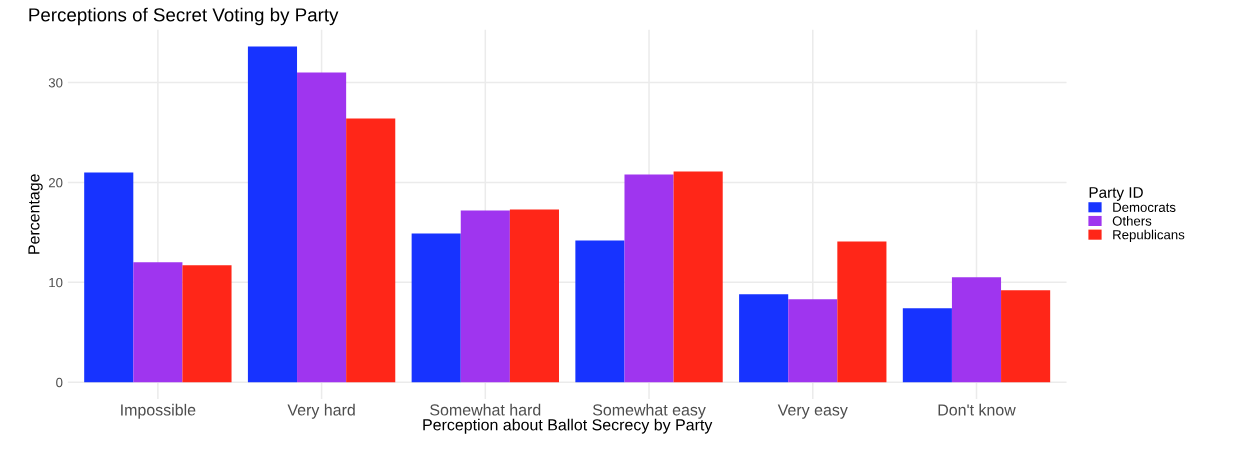  What do you see at coordinates (158, 411) in the screenshot?
I see `x-tick-label: Impossible` at bounding box center [158, 411].